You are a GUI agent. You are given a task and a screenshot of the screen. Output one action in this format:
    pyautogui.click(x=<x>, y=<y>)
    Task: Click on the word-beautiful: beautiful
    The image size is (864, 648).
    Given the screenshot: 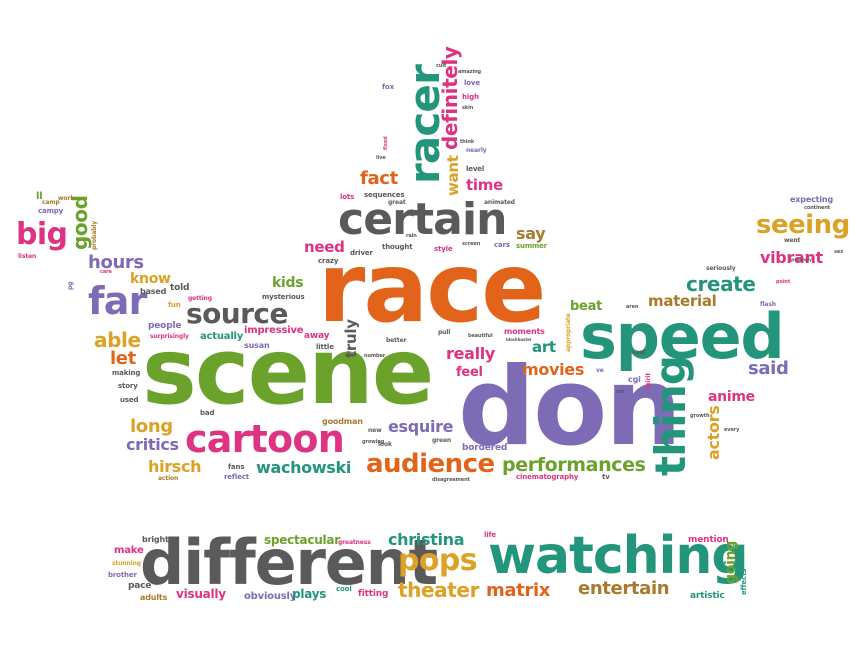 What is the action you would take?
    pyautogui.click(x=480, y=336)
    